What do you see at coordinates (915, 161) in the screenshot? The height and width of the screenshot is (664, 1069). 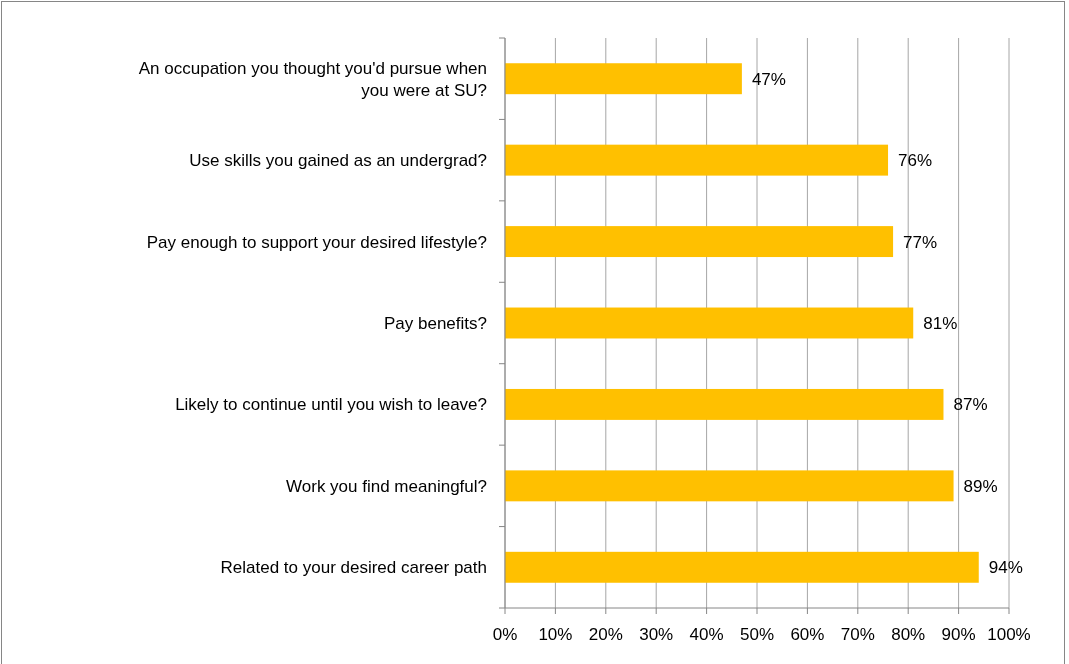 I see `data-label: 76%` at bounding box center [915, 161].